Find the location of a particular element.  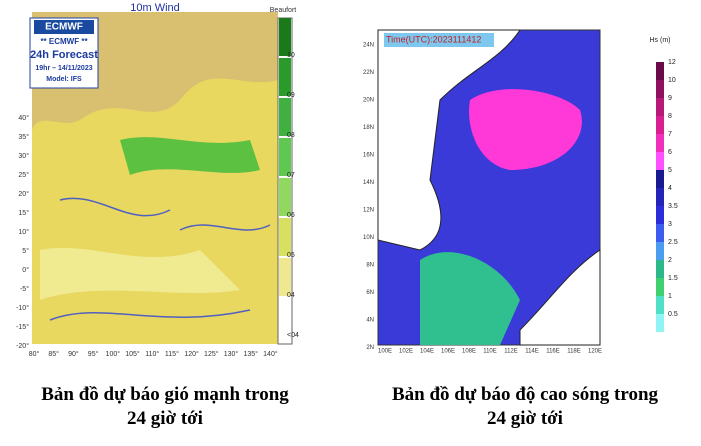

legend-label: 6 is located at coordinates (670, 152).